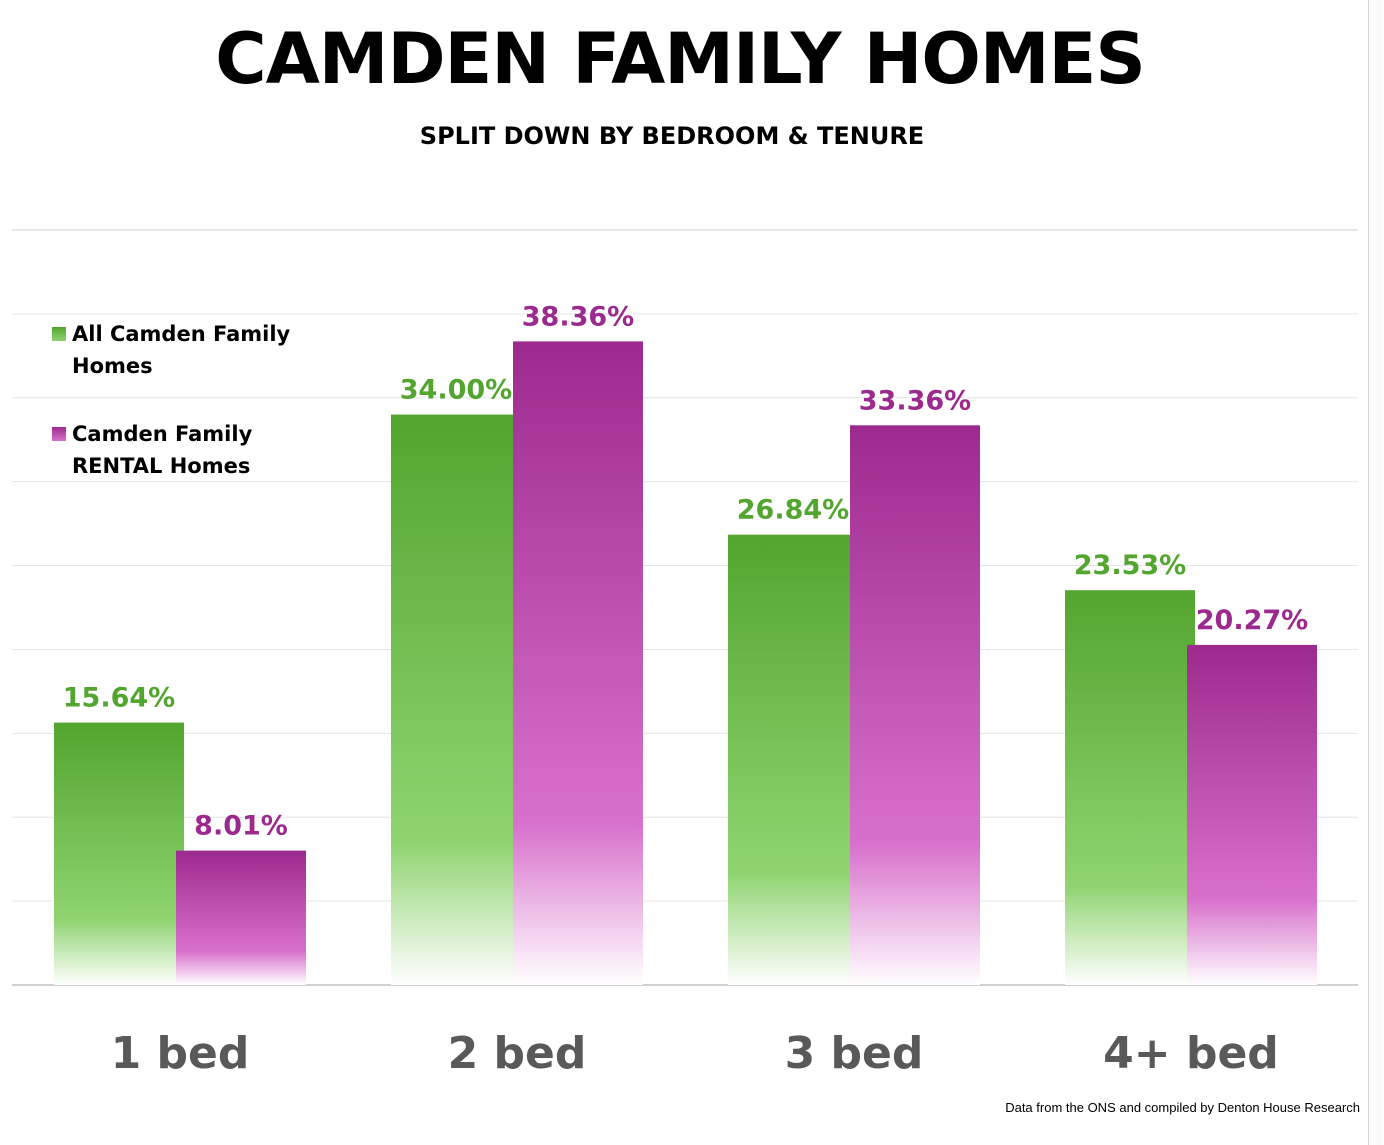  I want to click on data-label-all-homes-1: 15.64%, so click(119, 698).